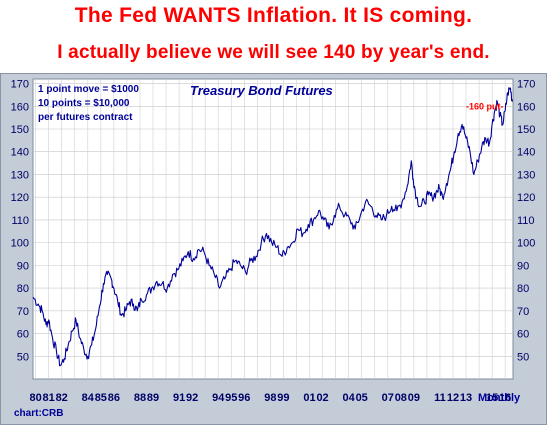 The width and height of the screenshot is (547, 425). Describe the element at coordinates (505, 398) in the screenshot. I see `x-tick-label: 16` at that location.